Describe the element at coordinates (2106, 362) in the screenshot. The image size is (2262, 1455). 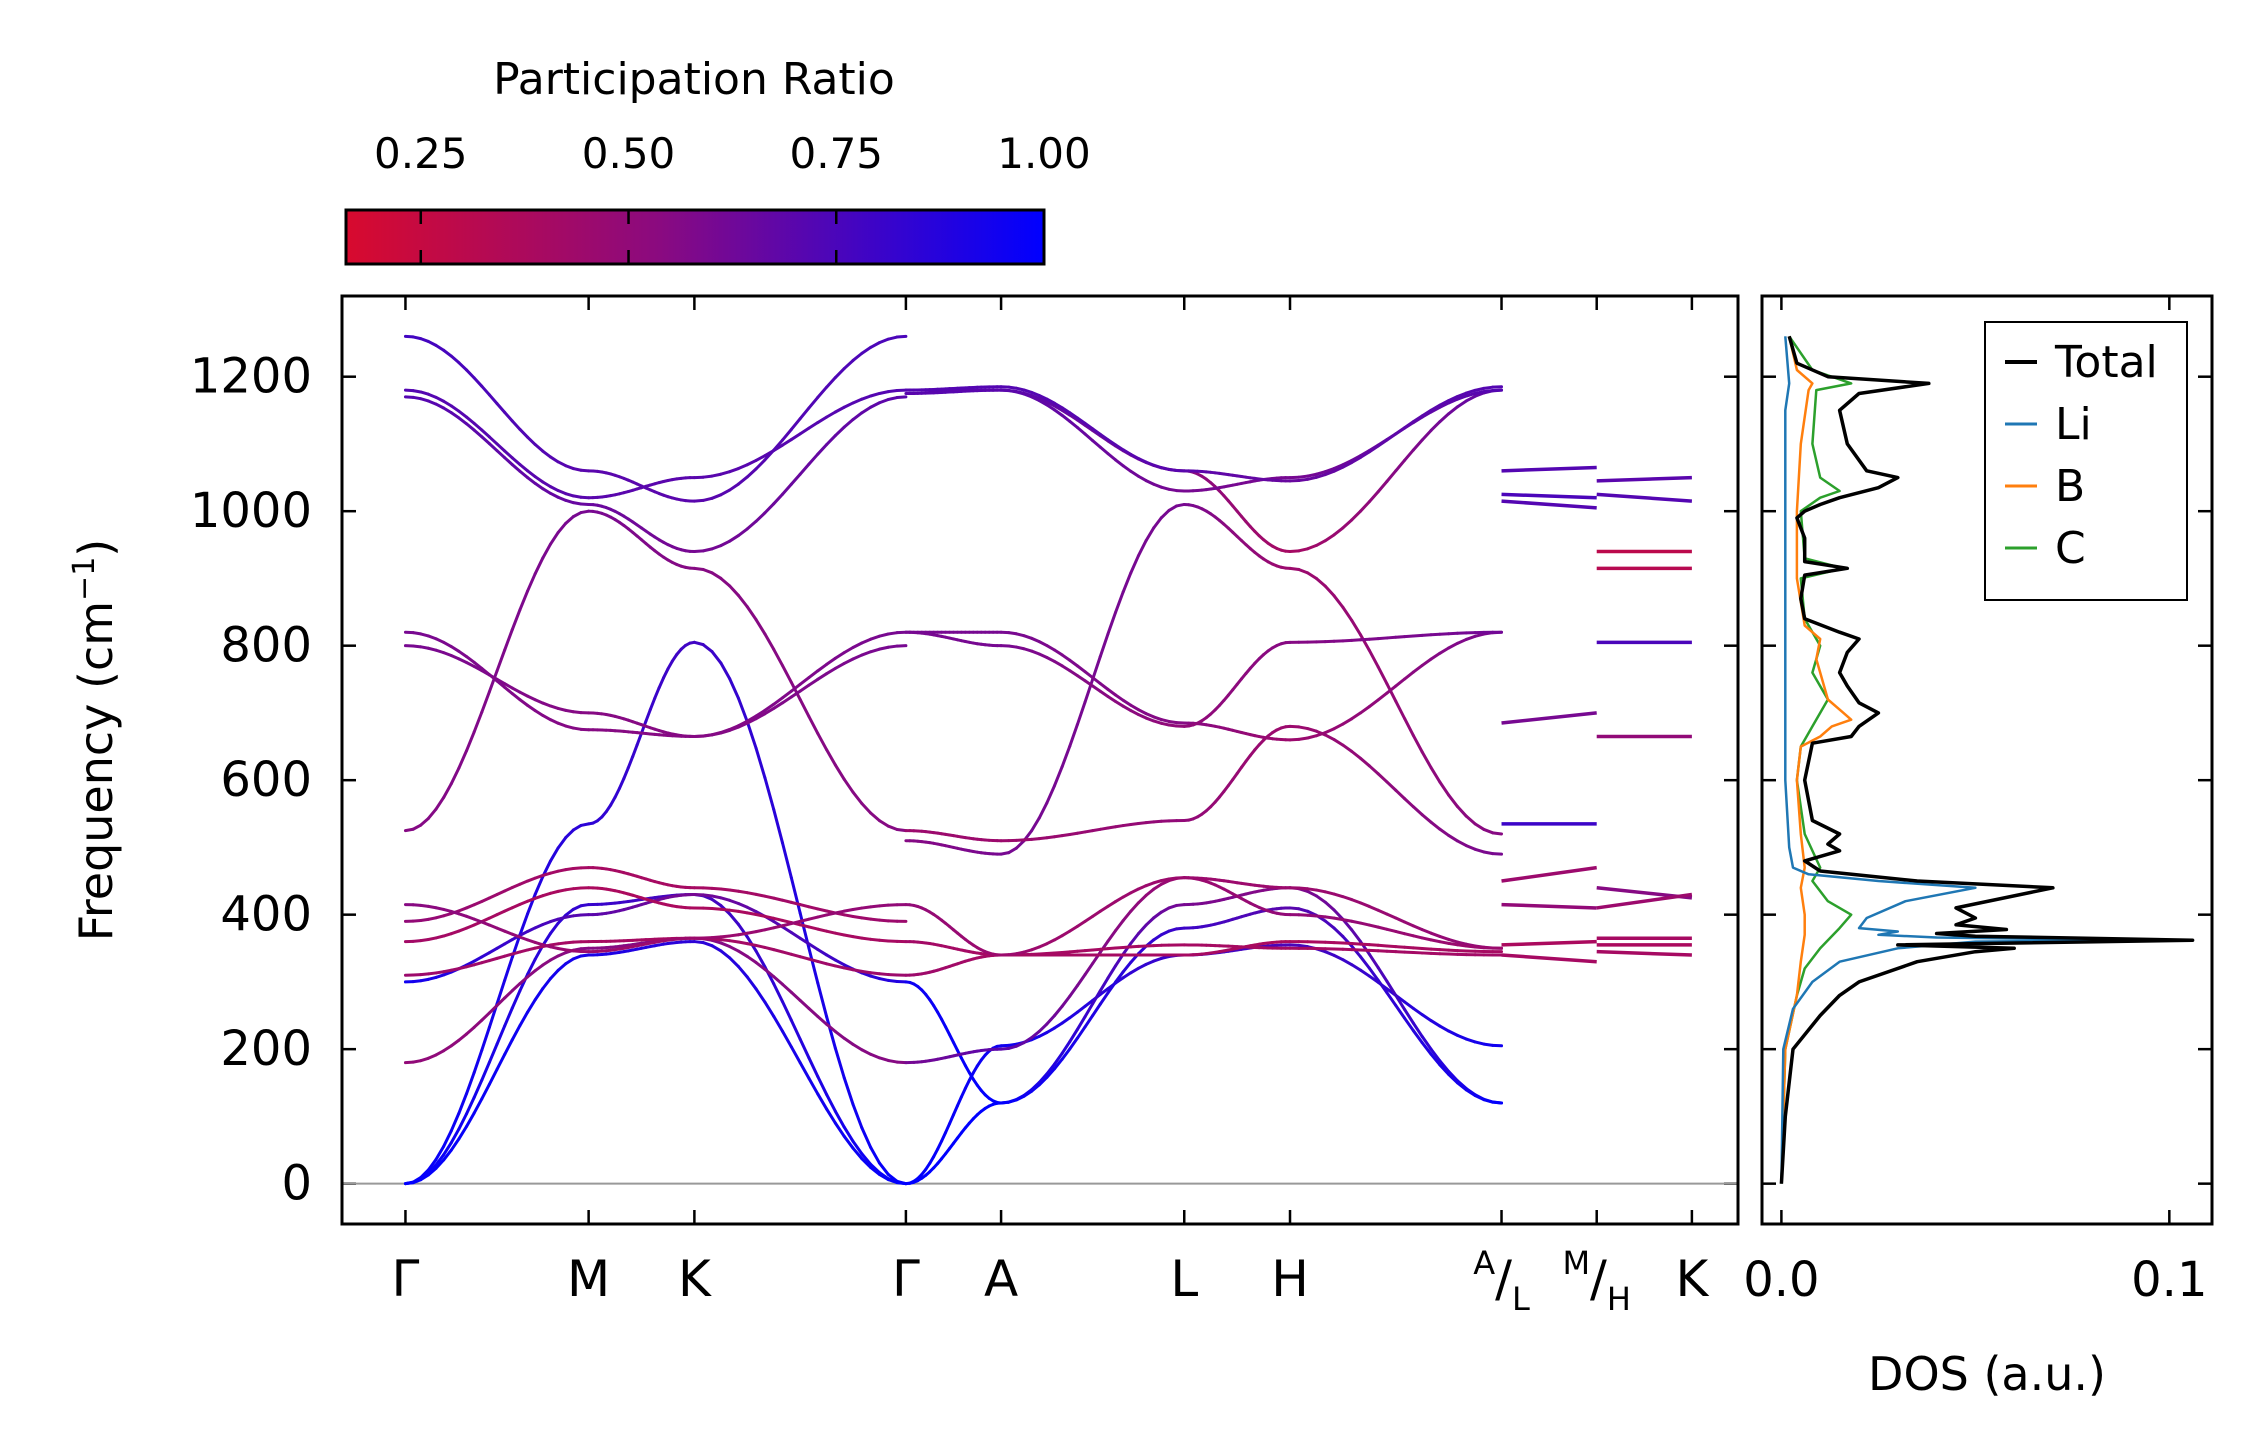
I see `legend-label: Total` at that location.